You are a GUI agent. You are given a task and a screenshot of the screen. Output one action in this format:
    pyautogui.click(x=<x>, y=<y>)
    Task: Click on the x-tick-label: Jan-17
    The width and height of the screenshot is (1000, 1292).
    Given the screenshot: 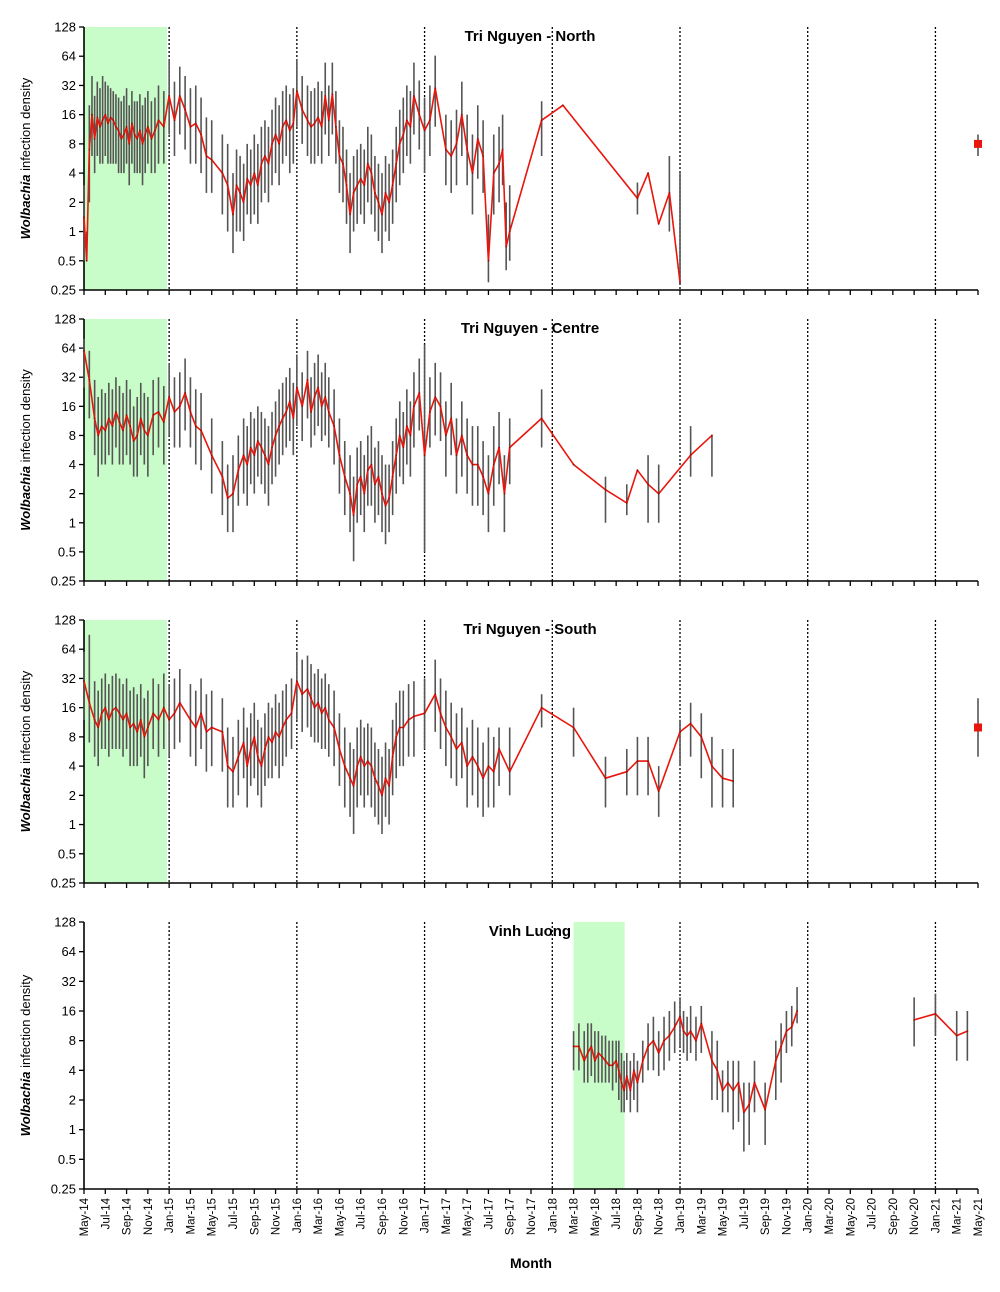 What is the action you would take?
    pyautogui.click(x=426, y=1215)
    